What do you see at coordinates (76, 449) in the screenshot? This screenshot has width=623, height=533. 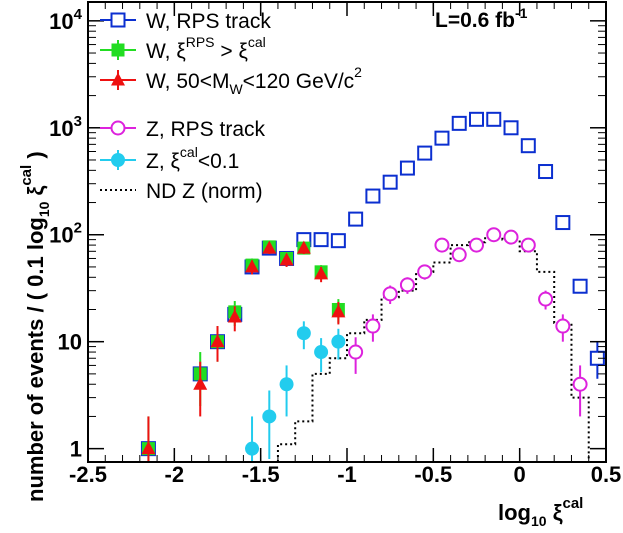 I see `y-tick-label: 1` at bounding box center [76, 449].